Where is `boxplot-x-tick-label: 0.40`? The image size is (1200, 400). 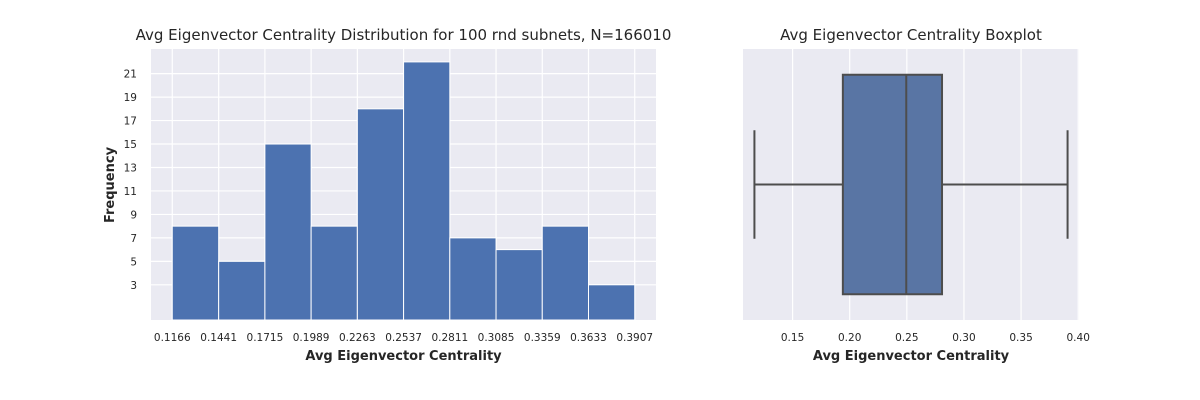 boxplot-x-tick-label: 0.40 is located at coordinates (1078, 338).